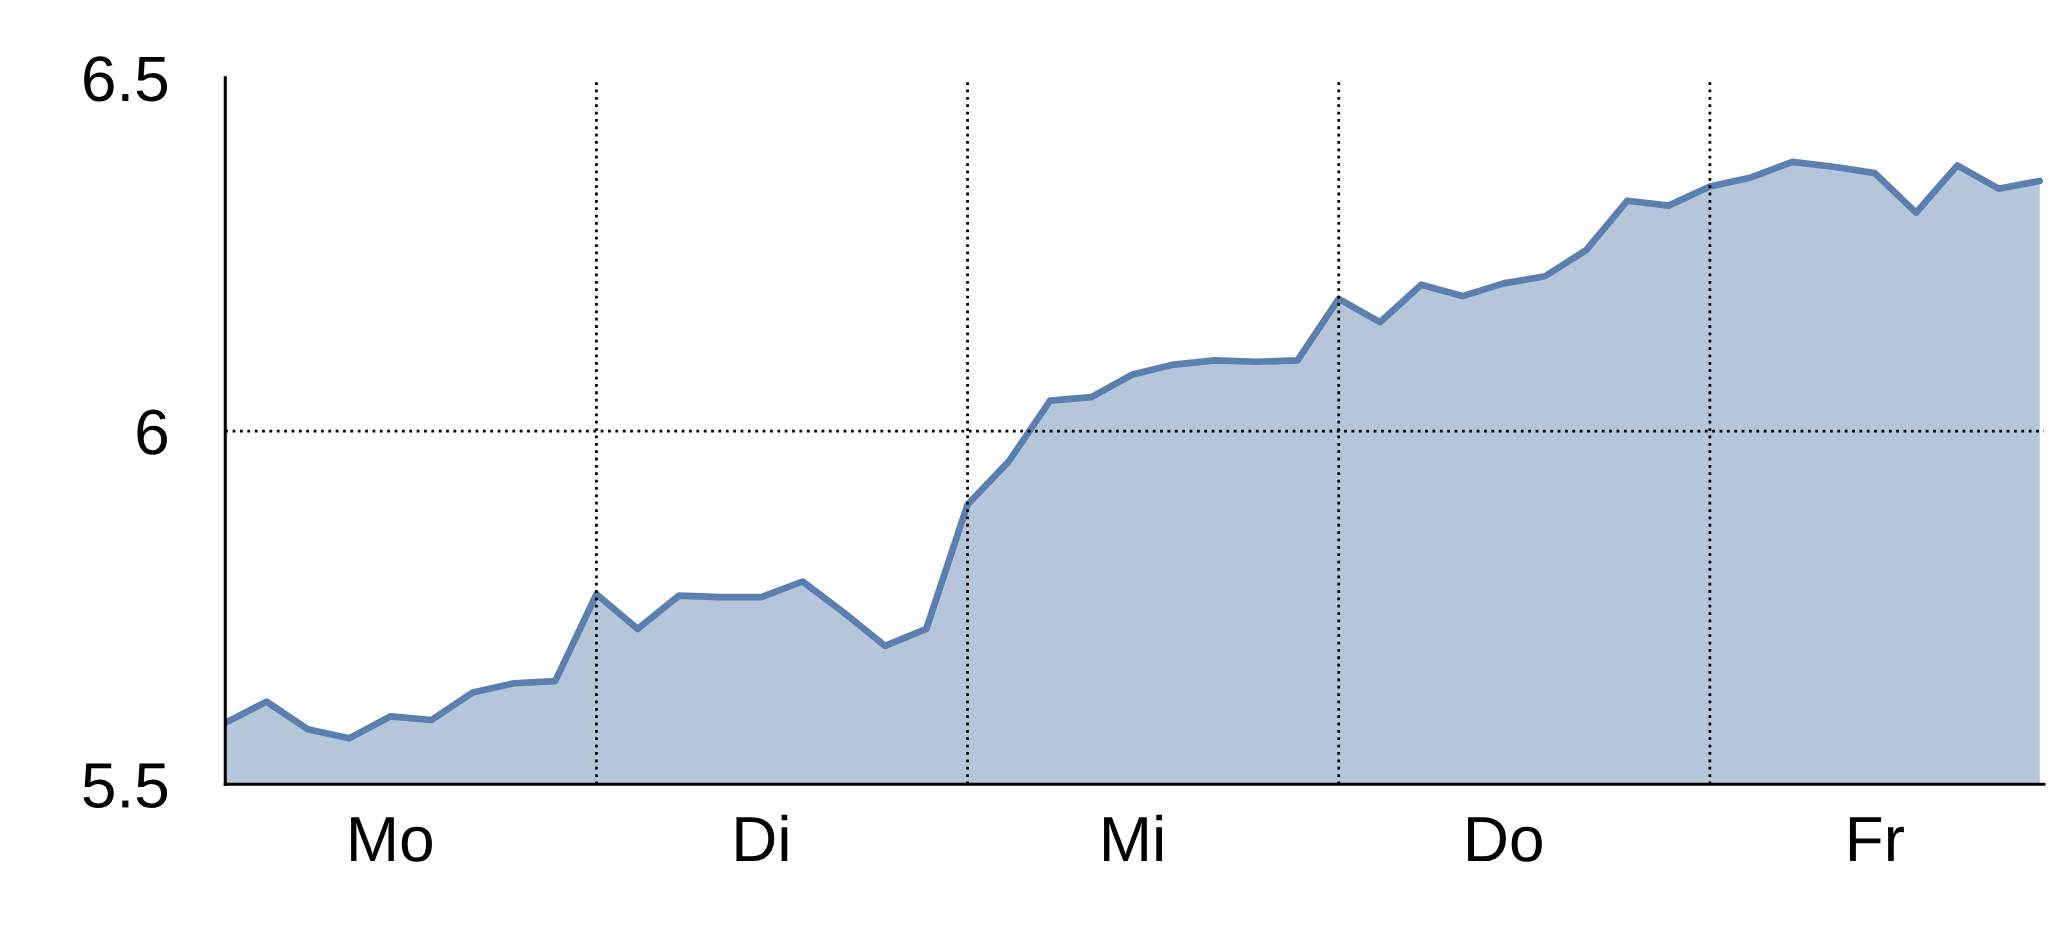 This screenshot has width=2048, height=937. What do you see at coordinates (762, 838) in the screenshot?
I see `x-tick-label: Di` at bounding box center [762, 838].